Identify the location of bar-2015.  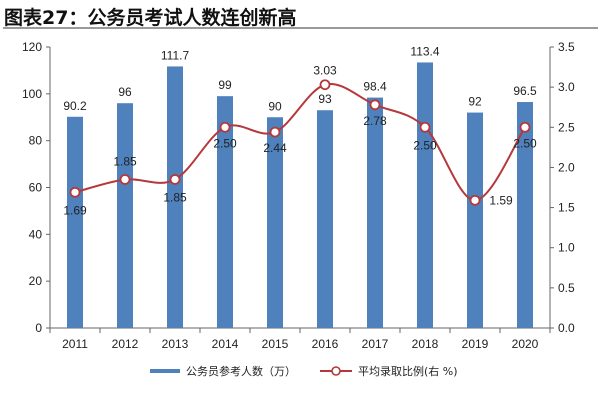
(275, 222).